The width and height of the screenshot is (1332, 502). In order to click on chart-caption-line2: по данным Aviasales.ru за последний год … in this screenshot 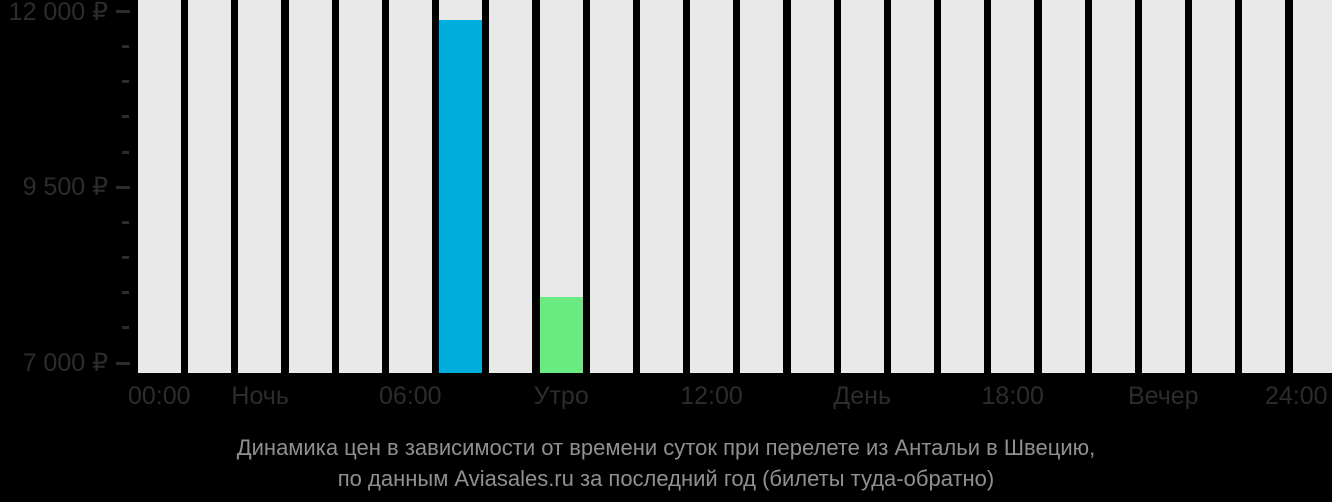, I will do `click(666, 478)`.